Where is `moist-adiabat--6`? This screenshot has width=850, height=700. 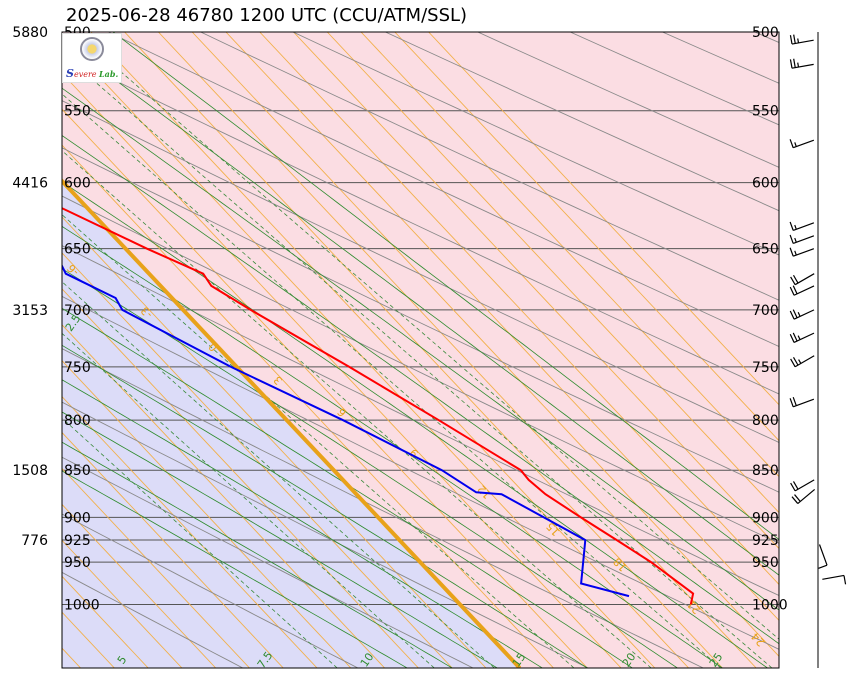
moist-adiabat--6 is located at coordinates (257, 554).